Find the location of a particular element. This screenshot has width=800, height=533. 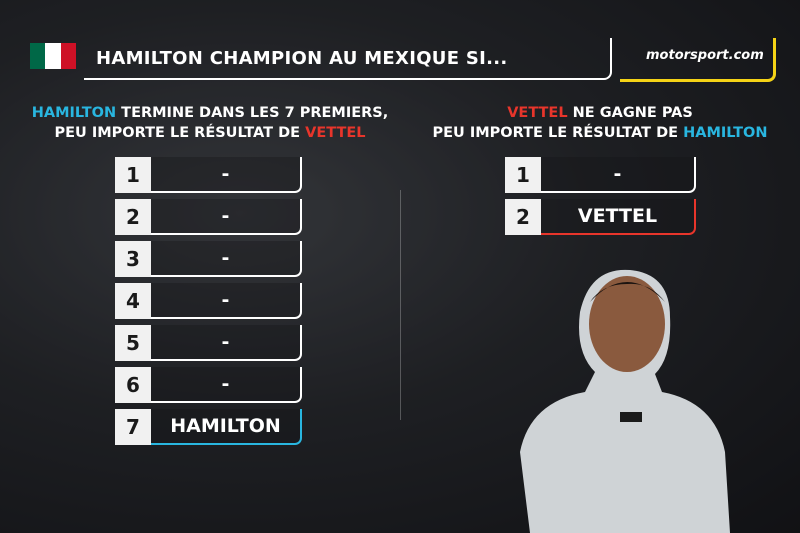

mexico-flag is located at coordinates (53, 56).